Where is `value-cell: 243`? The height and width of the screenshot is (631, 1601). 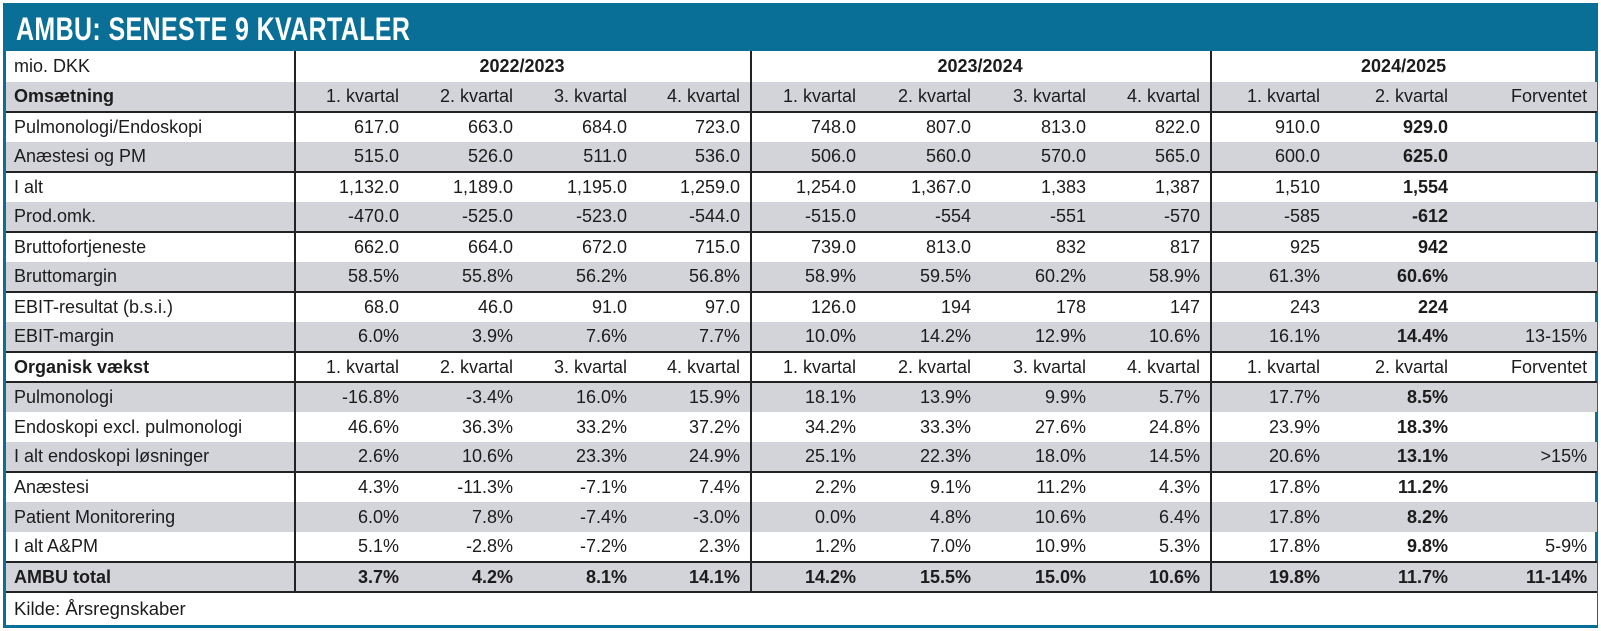 value-cell: 243 is located at coordinates (1270, 306).